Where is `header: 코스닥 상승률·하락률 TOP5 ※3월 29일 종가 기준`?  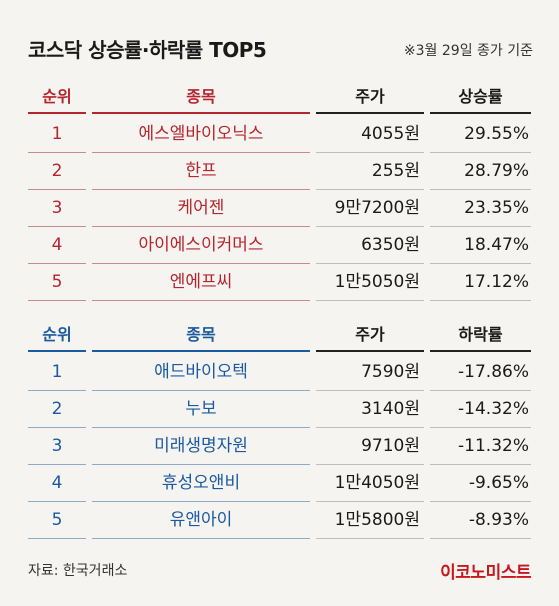 header: 코스닥 상승률·하락률 TOP5 ※3월 29일 종가 기준 is located at coordinates (280, 49).